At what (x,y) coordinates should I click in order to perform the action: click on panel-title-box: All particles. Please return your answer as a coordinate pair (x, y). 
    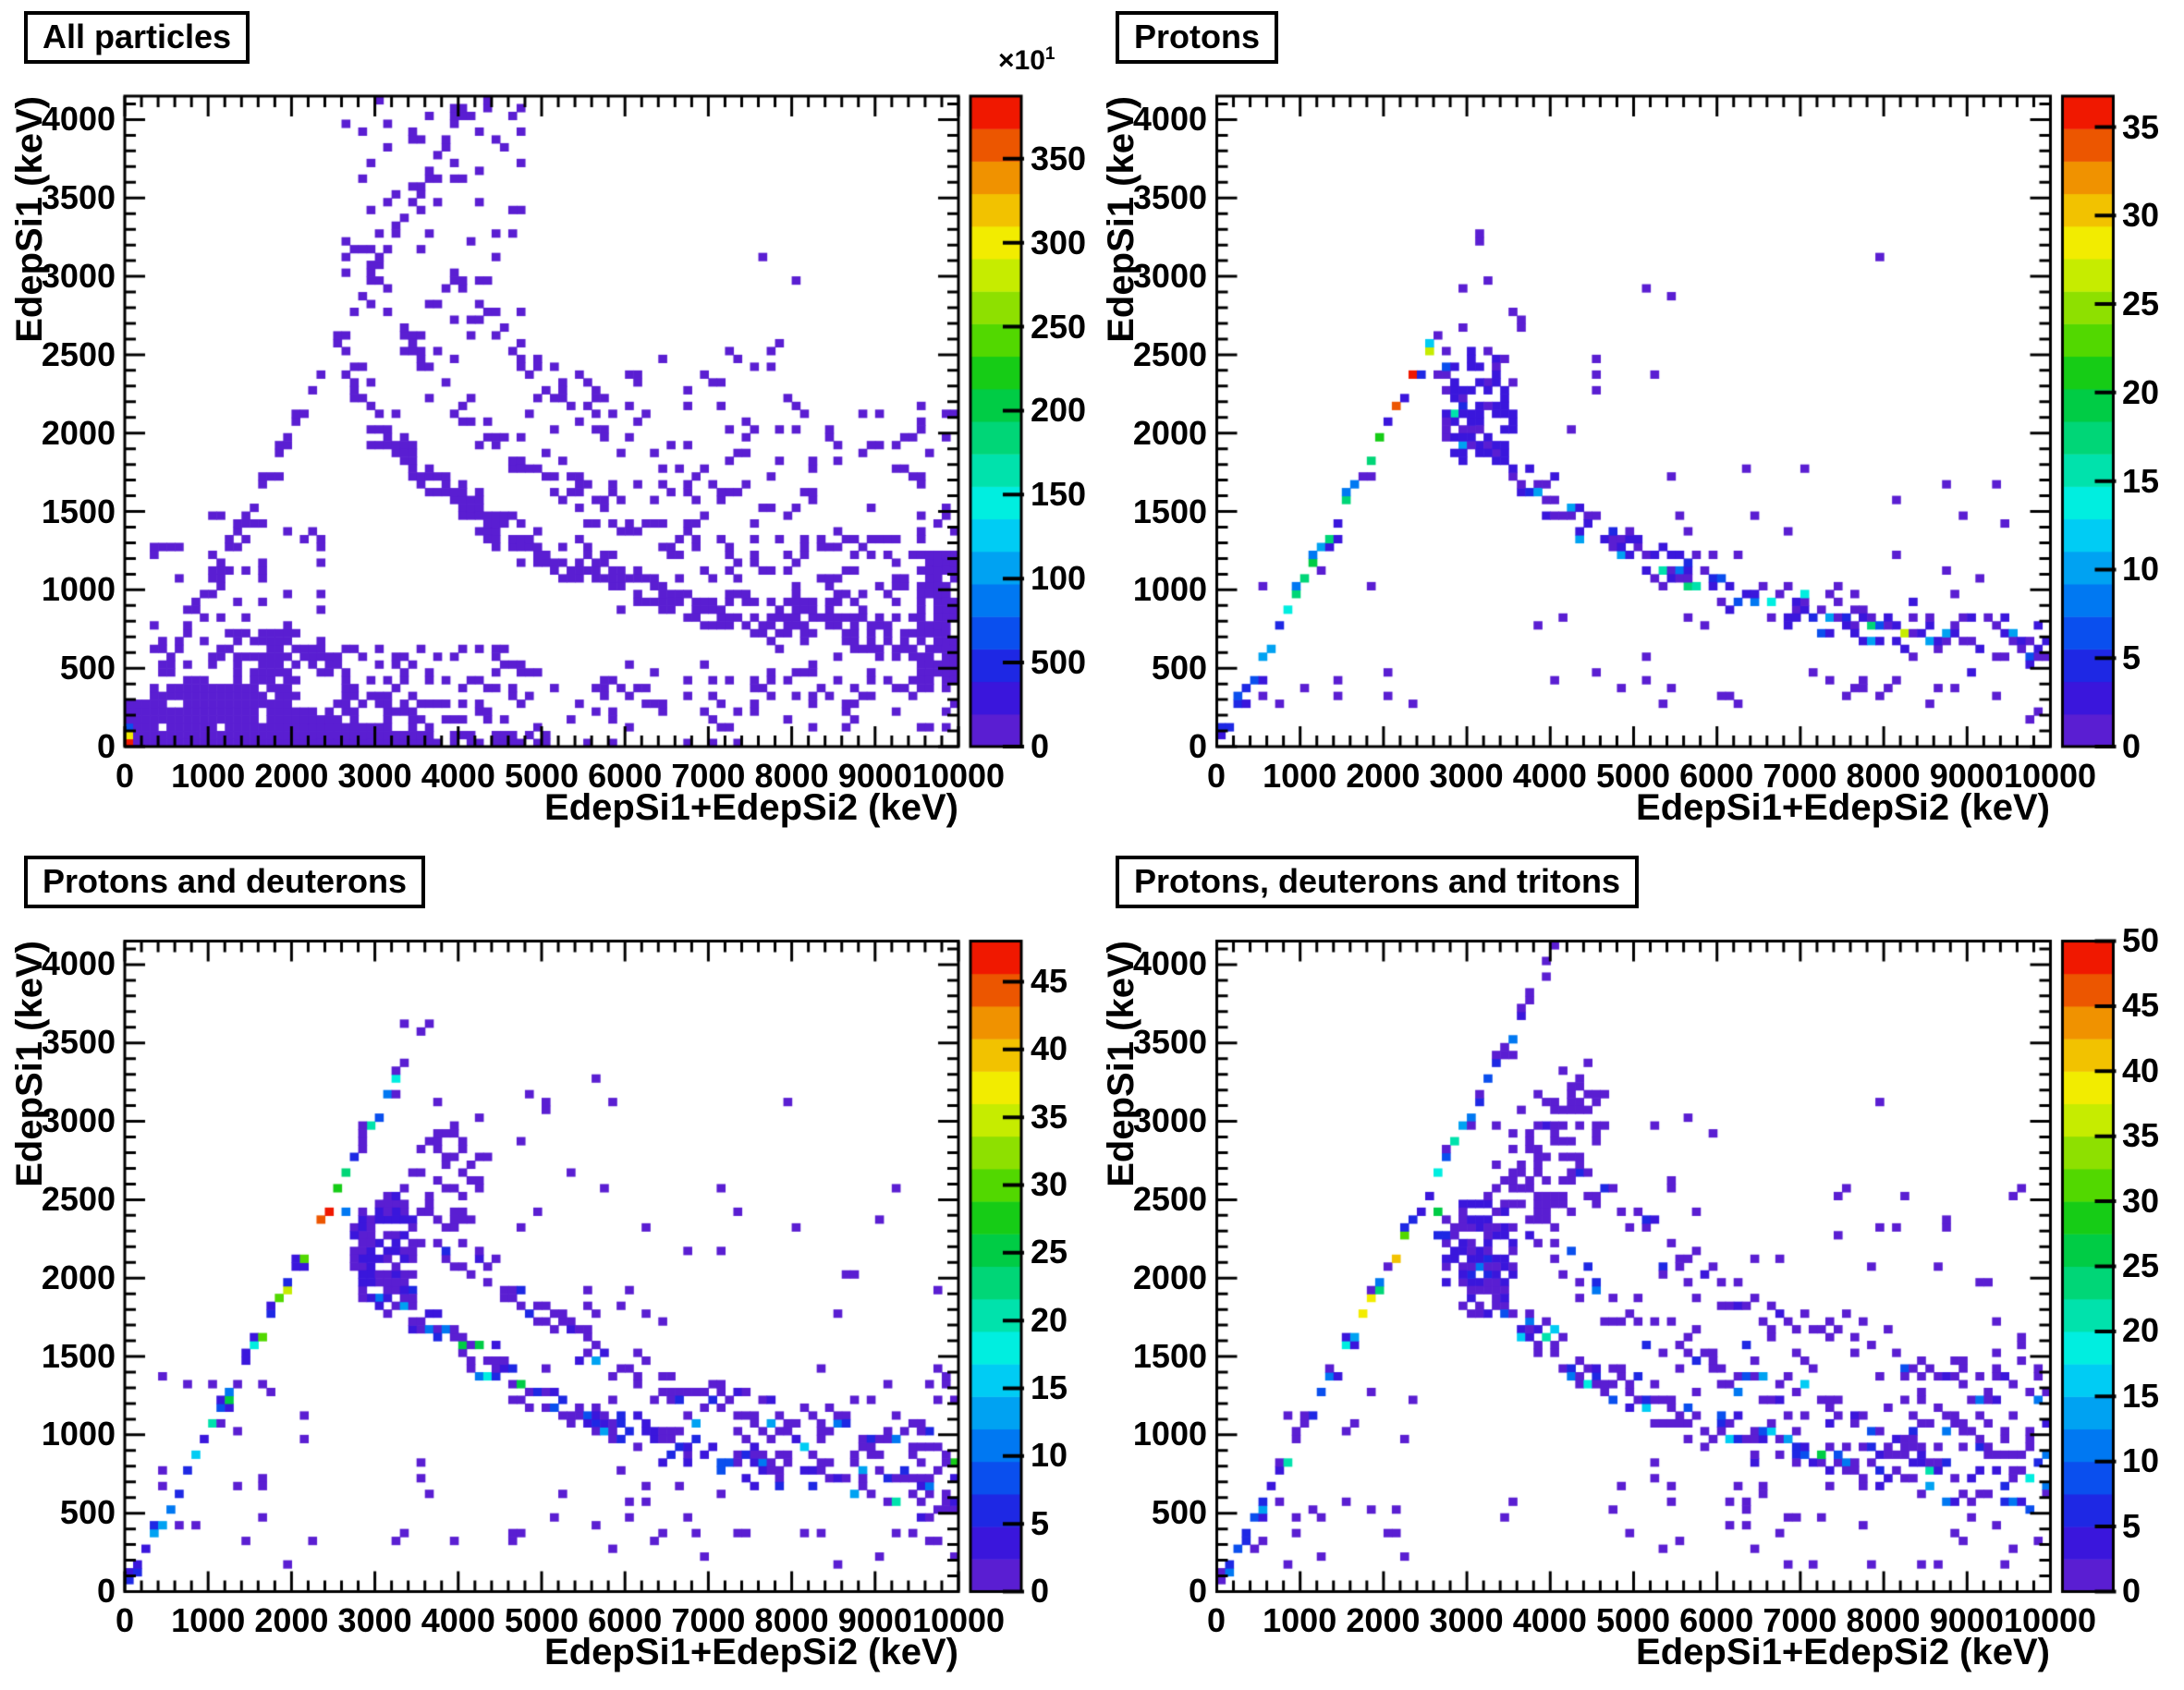
    Looking at the image, I should click on (137, 38).